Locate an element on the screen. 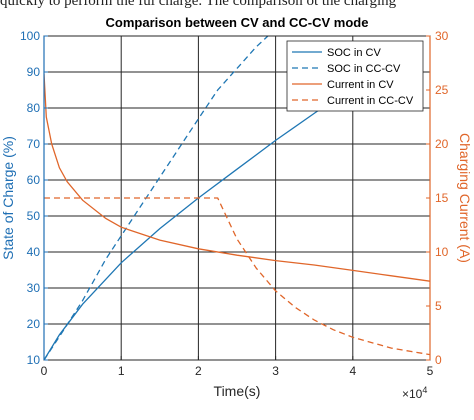 The width and height of the screenshot is (474, 420). right-tick-label: 15 is located at coordinates (442, 198).